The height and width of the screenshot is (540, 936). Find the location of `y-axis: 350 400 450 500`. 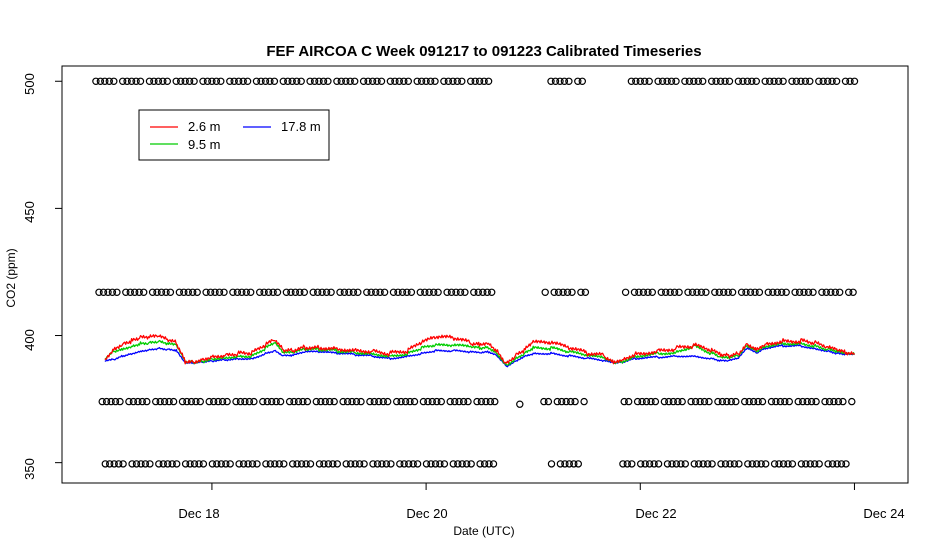

y-axis: 350 400 450 500 is located at coordinates (42, 276).